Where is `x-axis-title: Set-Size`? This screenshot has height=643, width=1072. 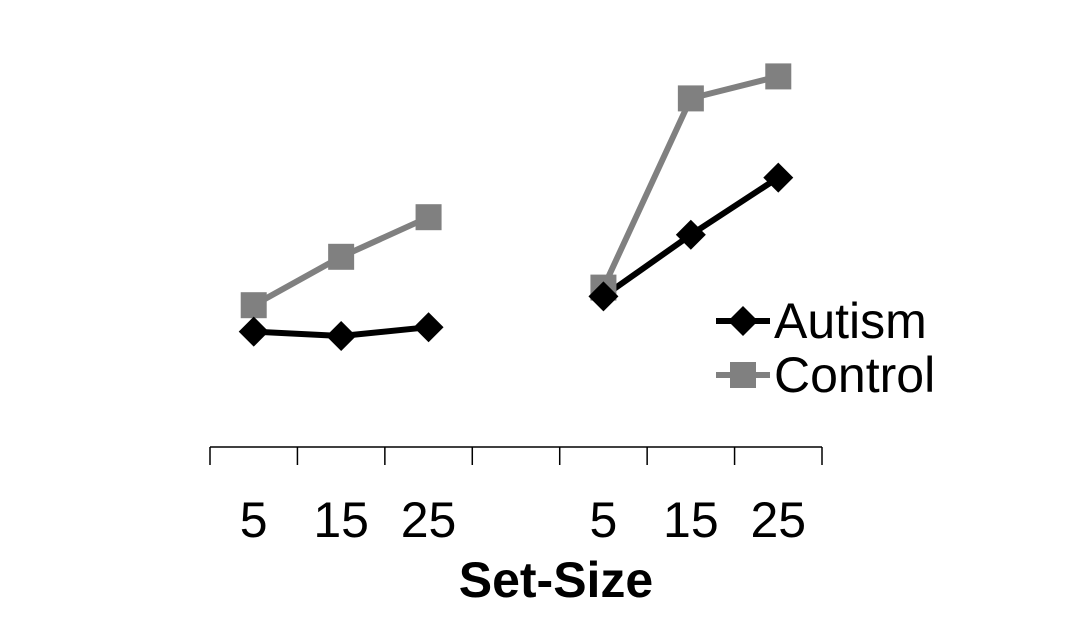 x-axis-title: Set-Size is located at coordinates (556, 580).